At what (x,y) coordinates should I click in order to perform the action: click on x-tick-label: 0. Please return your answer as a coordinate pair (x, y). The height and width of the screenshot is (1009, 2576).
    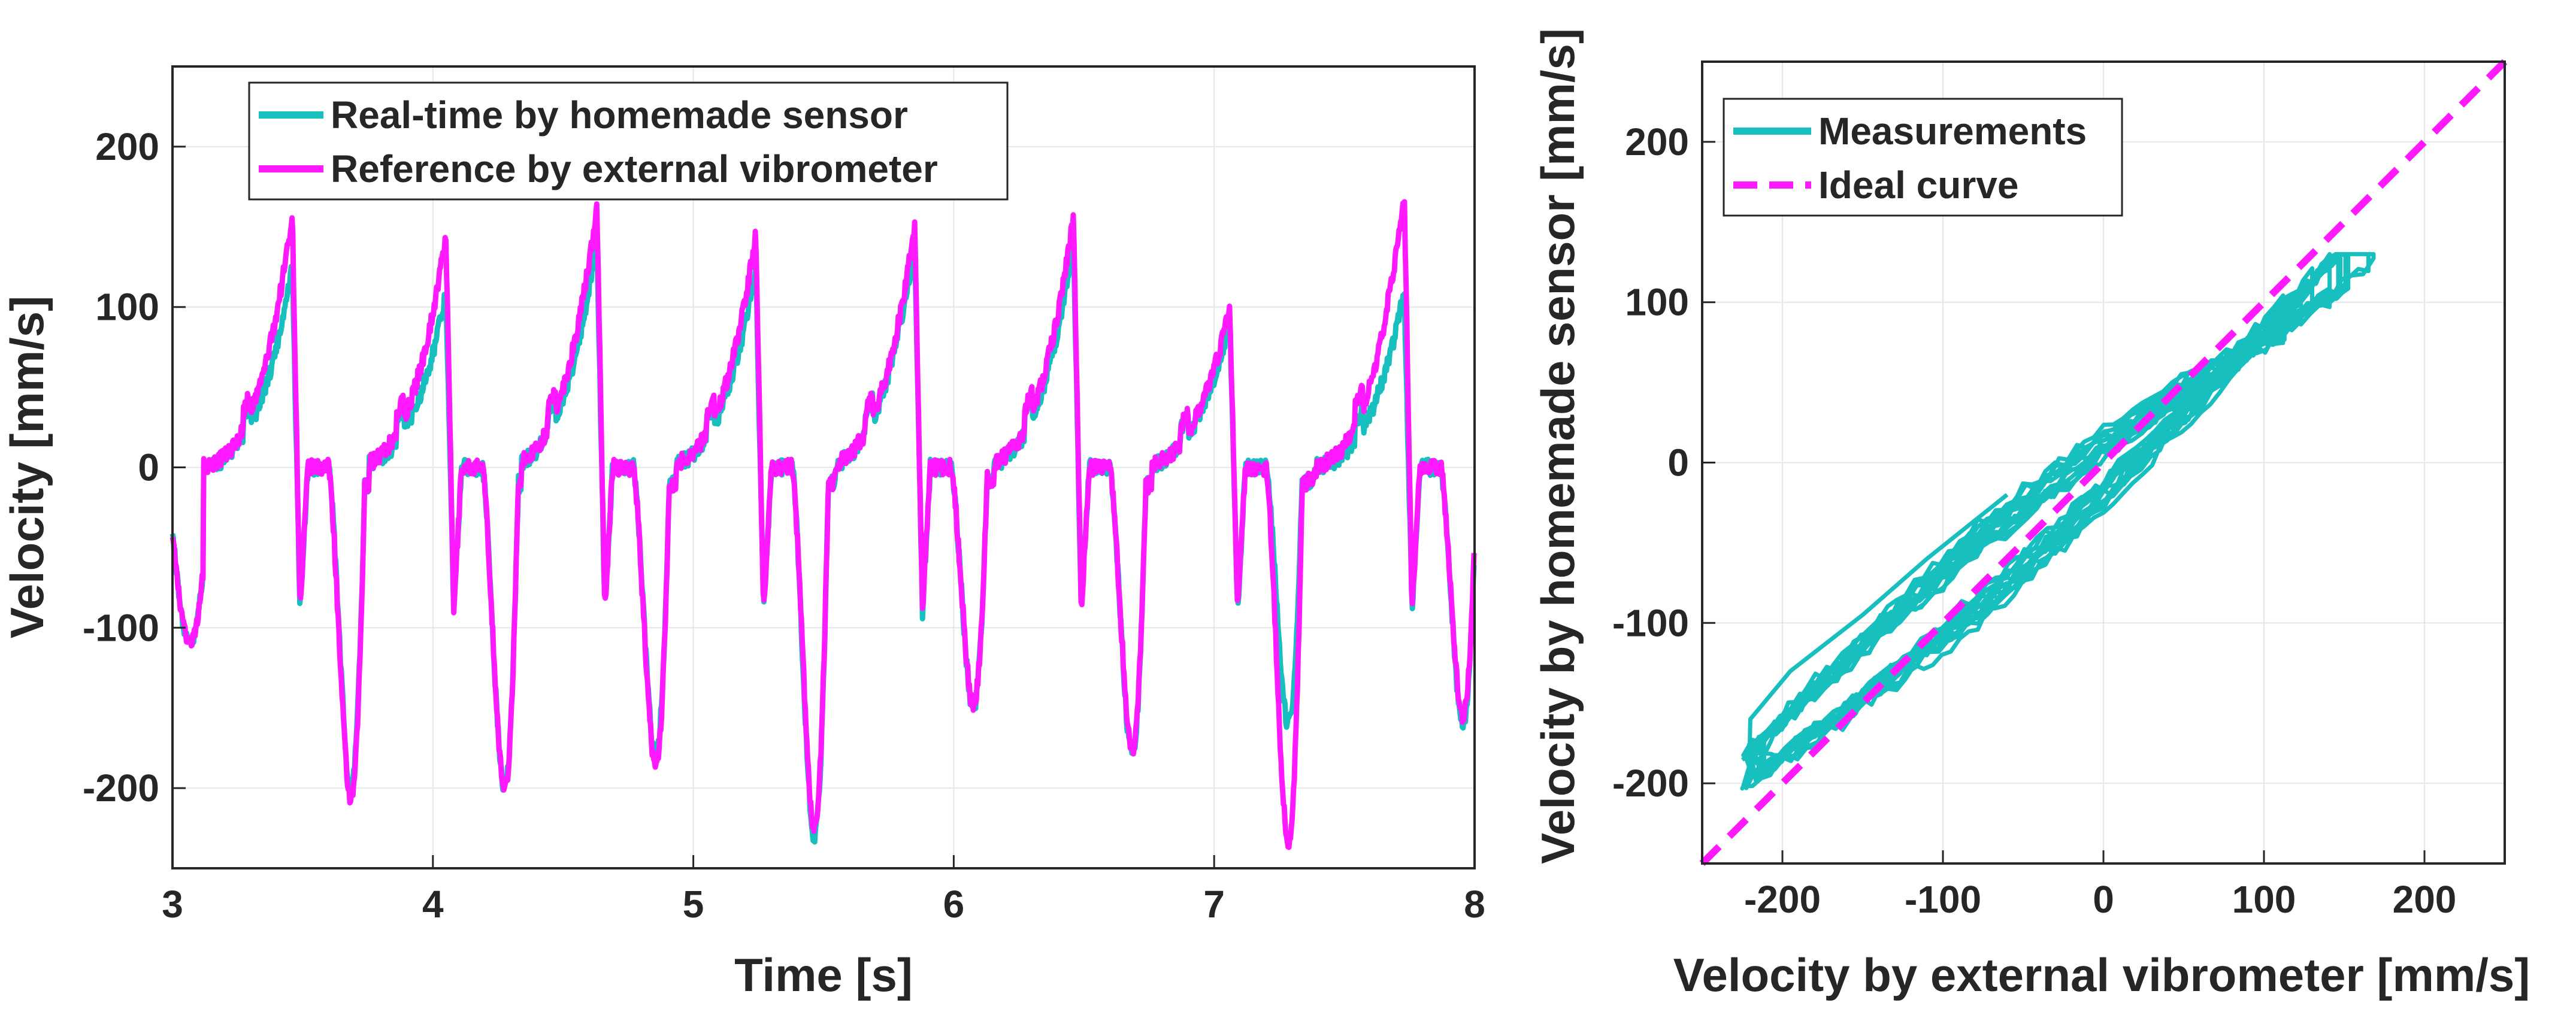
    Looking at the image, I should click on (2103, 899).